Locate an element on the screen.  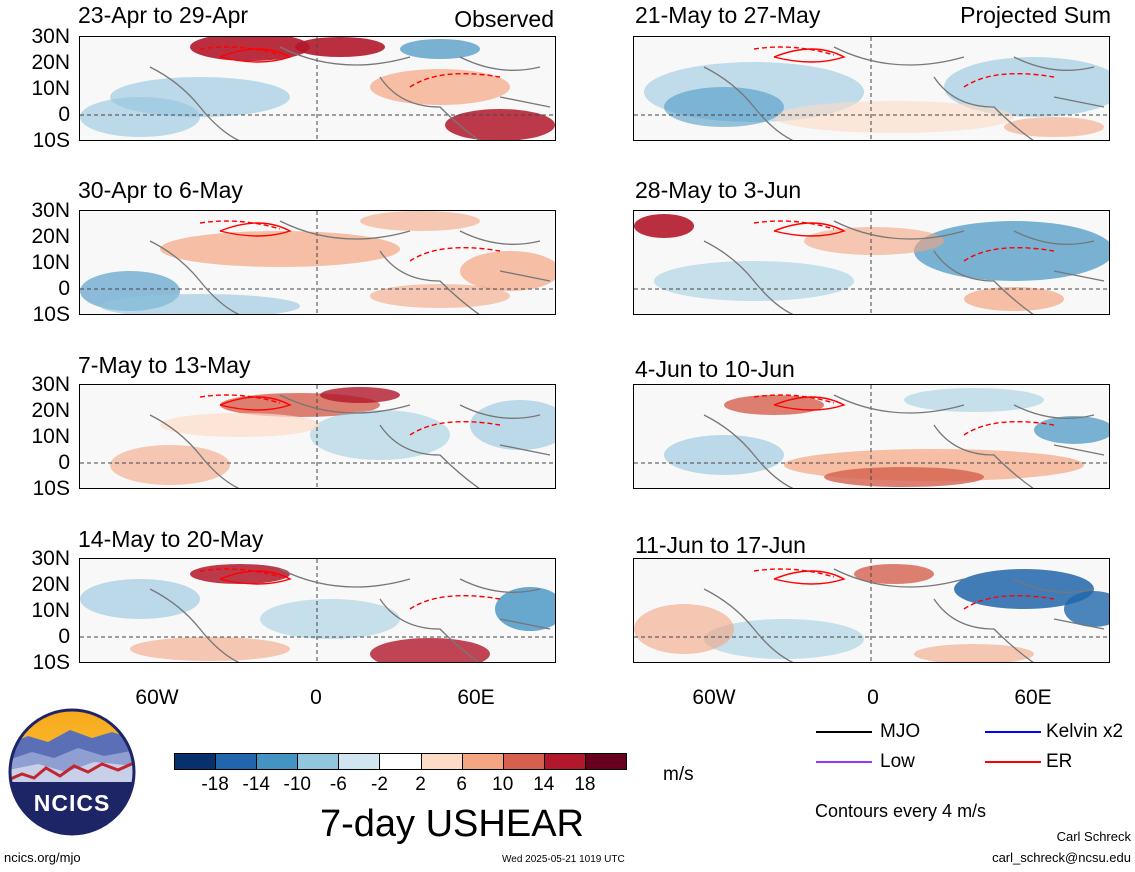
colorbar-tick-label: 10 is located at coordinates (503, 784).